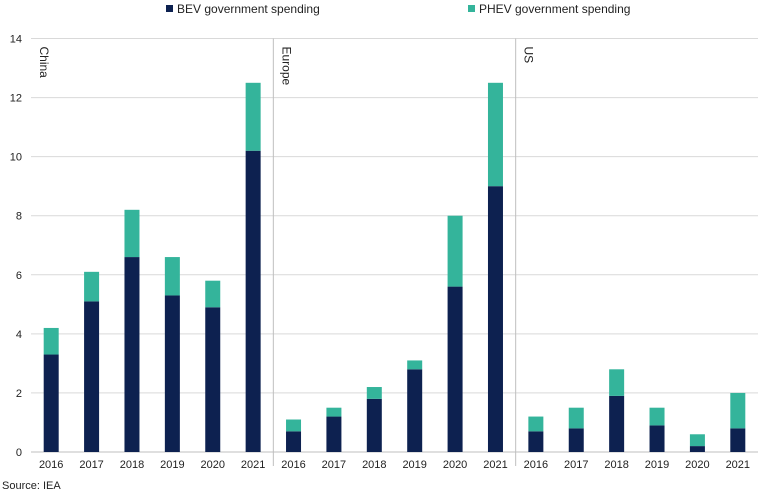 This screenshot has width=770, height=498. What do you see at coordinates (536, 465) in the screenshot?
I see `x-tick-label-us-2016: 2016` at bounding box center [536, 465].